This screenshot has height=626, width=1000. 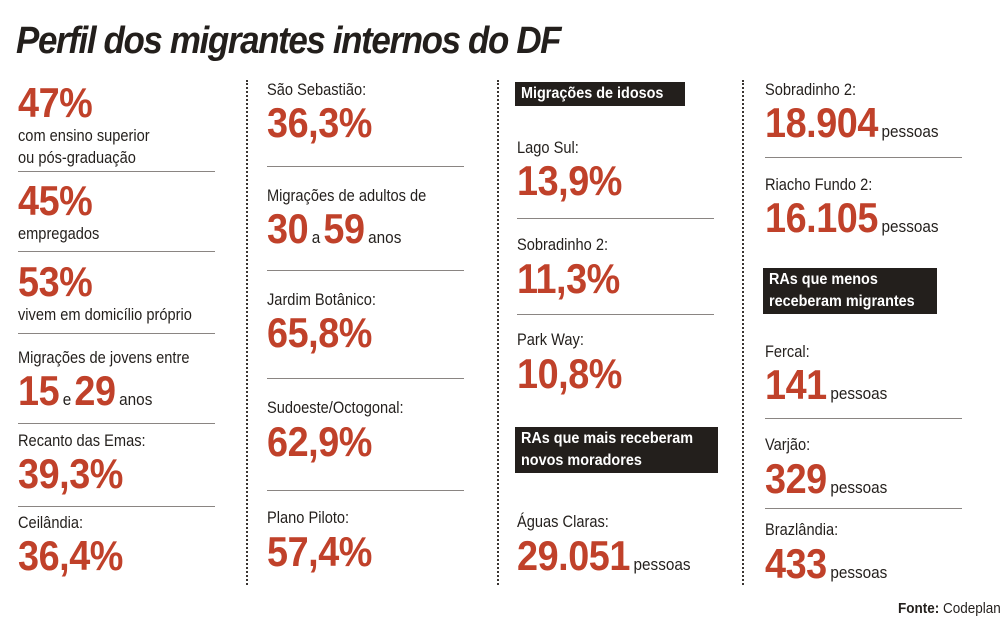 What do you see at coordinates (563, 244) in the screenshot?
I see `stat-sobradinho2-label: Sobradinho 2:` at bounding box center [563, 244].